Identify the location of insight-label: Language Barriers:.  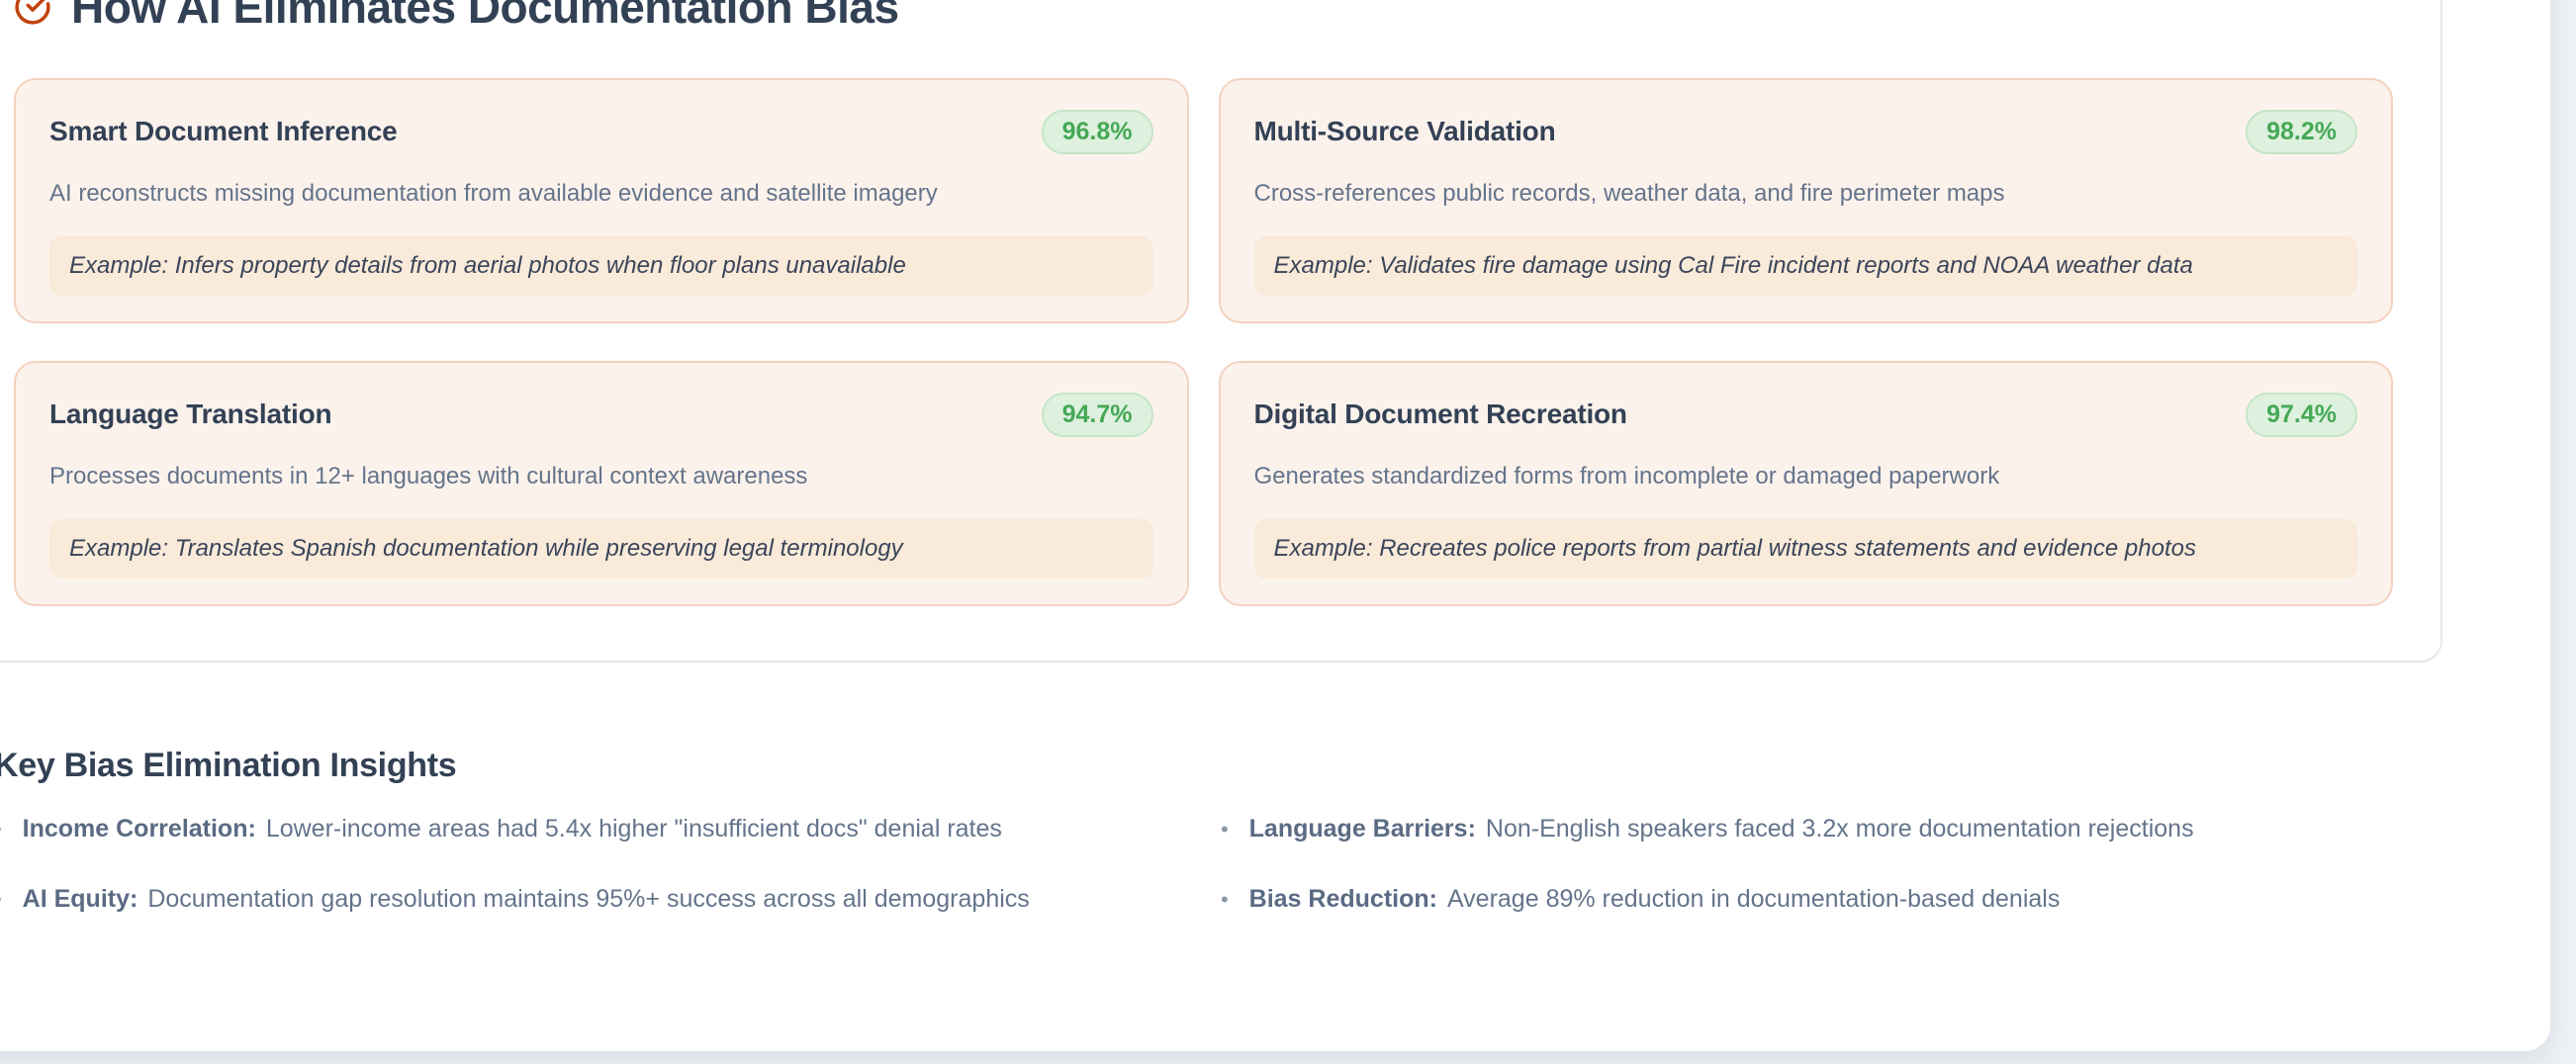
(1362, 828).